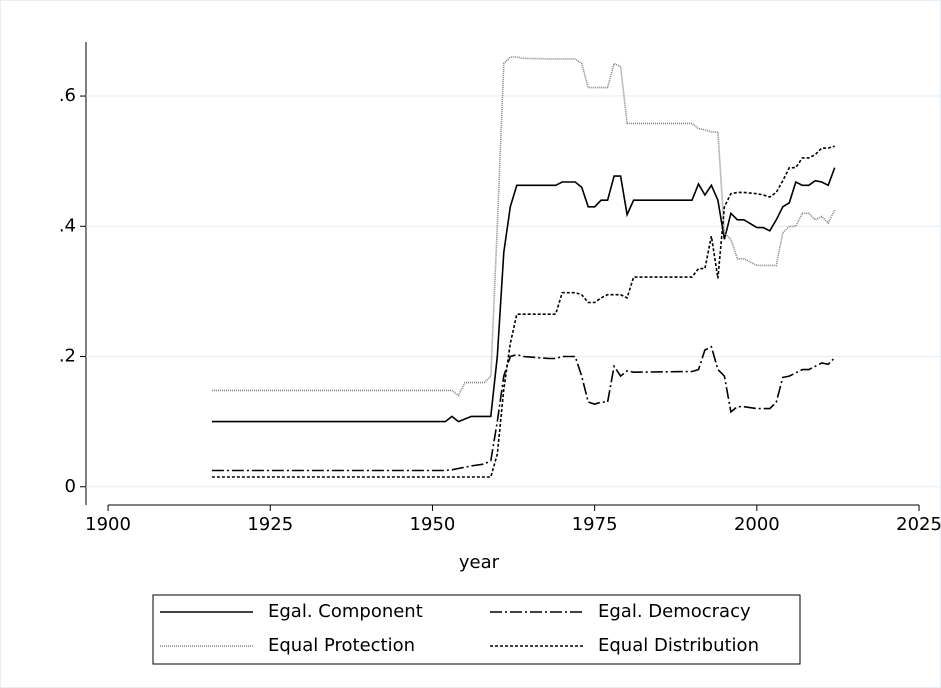 The height and width of the screenshot is (688, 941). I want to click on x-tick-label: 1925, so click(270, 524).